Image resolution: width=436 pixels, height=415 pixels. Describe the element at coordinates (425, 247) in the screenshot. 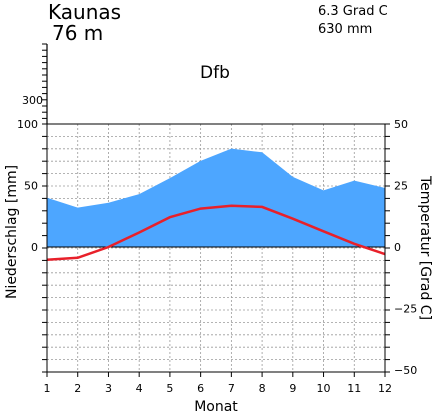

I see `right-axis-label: Temperatur [Grad C]` at that location.